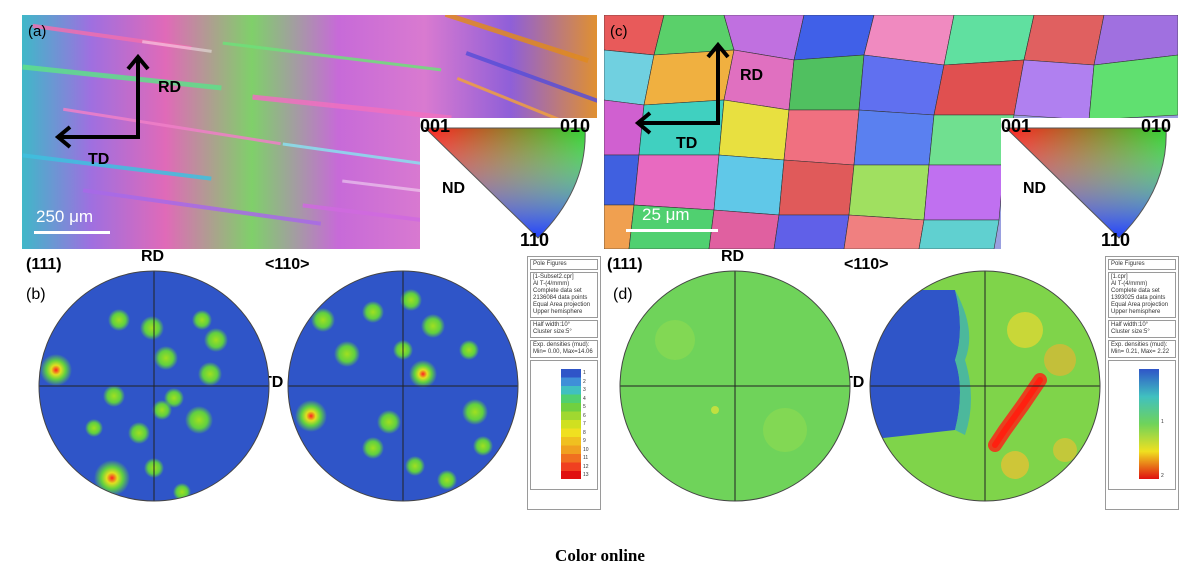 The image size is (1200, 577). I want to click on panel-label-a: (a), so click(37, 31).